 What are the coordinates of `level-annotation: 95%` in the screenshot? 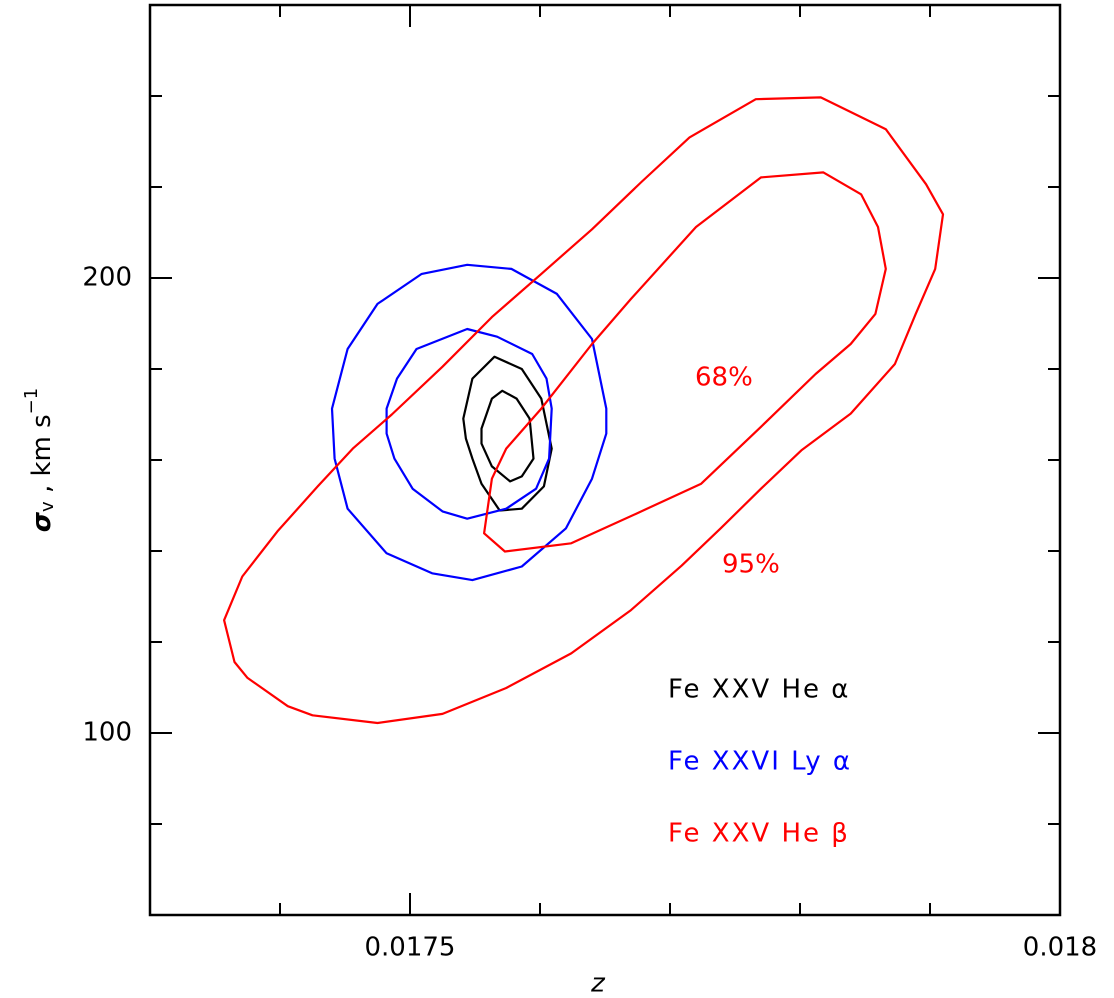 It's located at (751, 565).